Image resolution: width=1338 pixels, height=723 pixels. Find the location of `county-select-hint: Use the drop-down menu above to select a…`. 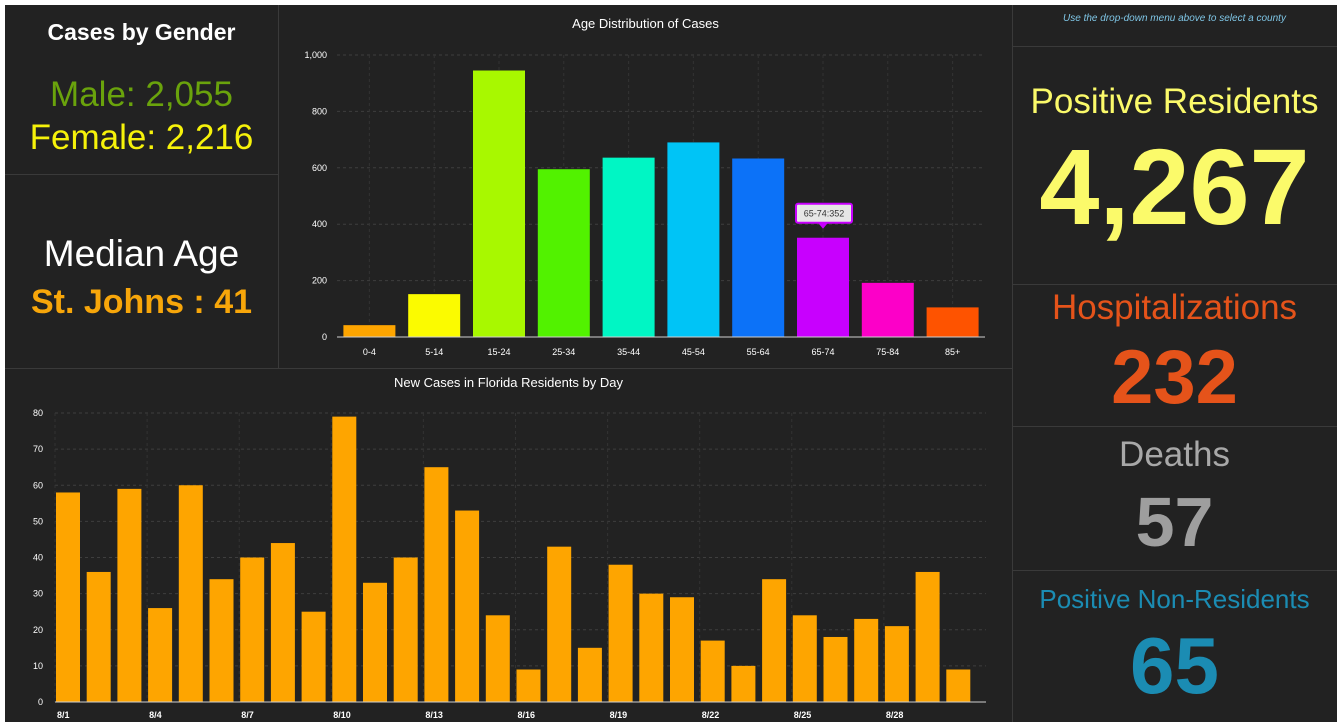

county-select-hint: Use the drop-down menu above to select a… is located at coordinates (1174, 18).